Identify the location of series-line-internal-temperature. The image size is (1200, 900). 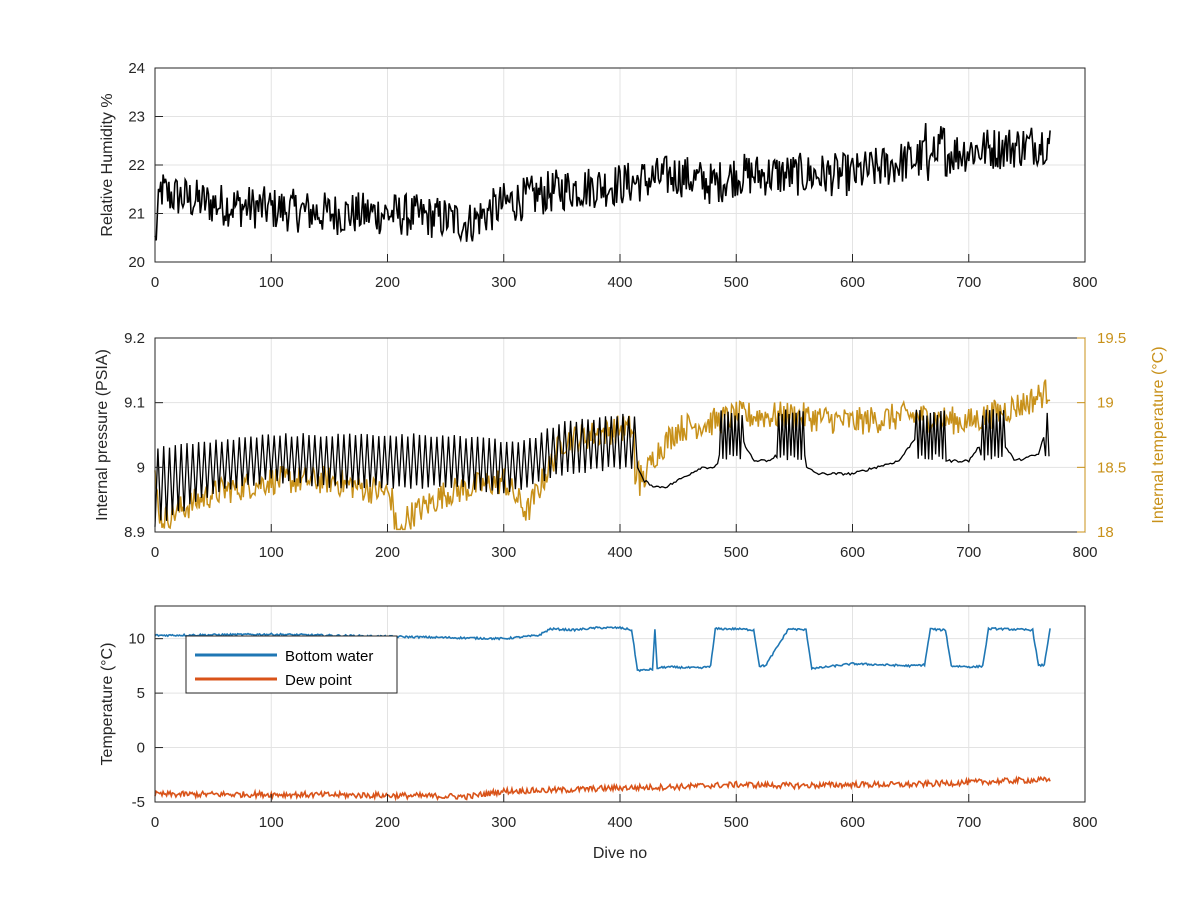
(602, 455).